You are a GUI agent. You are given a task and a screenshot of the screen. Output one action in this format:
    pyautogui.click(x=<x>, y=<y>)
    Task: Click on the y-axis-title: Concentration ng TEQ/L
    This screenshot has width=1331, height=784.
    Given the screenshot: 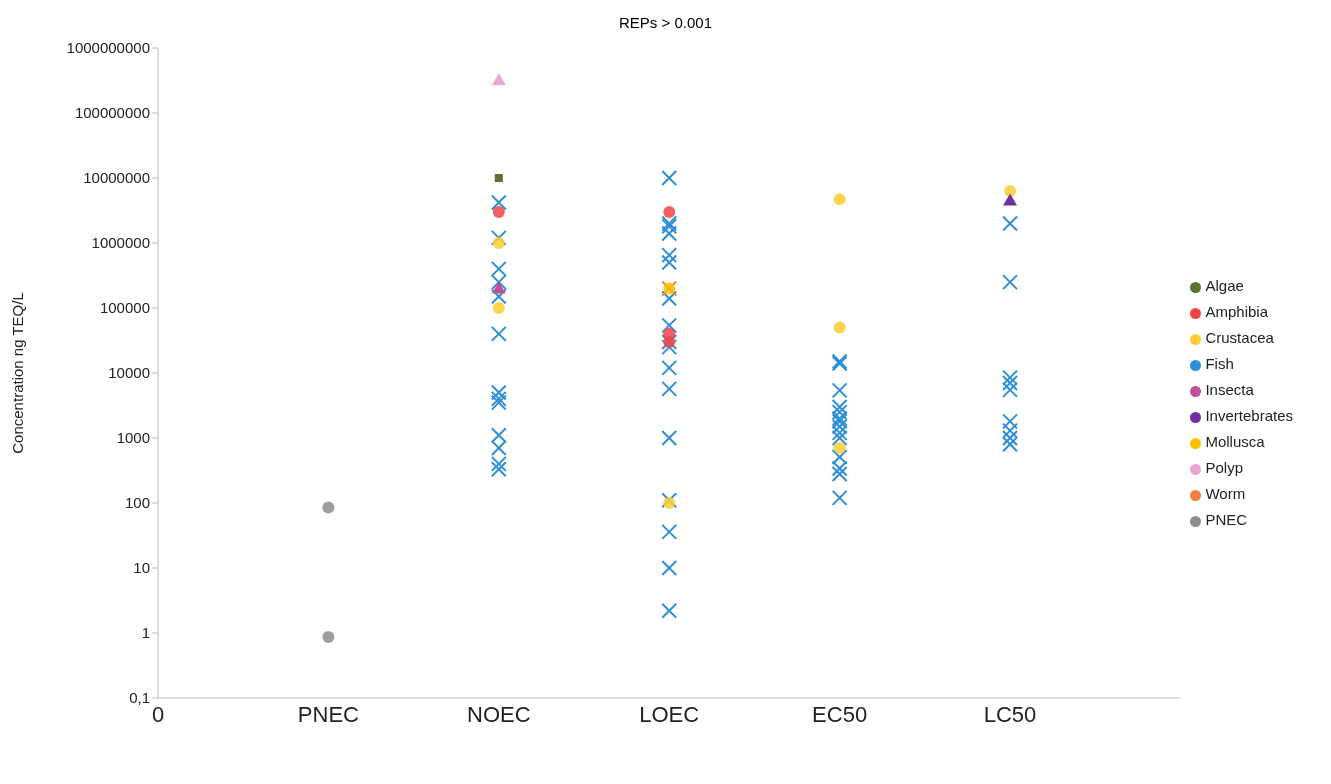 What is the action you would take?
    pyautogui.click(x=18, y=373)
    